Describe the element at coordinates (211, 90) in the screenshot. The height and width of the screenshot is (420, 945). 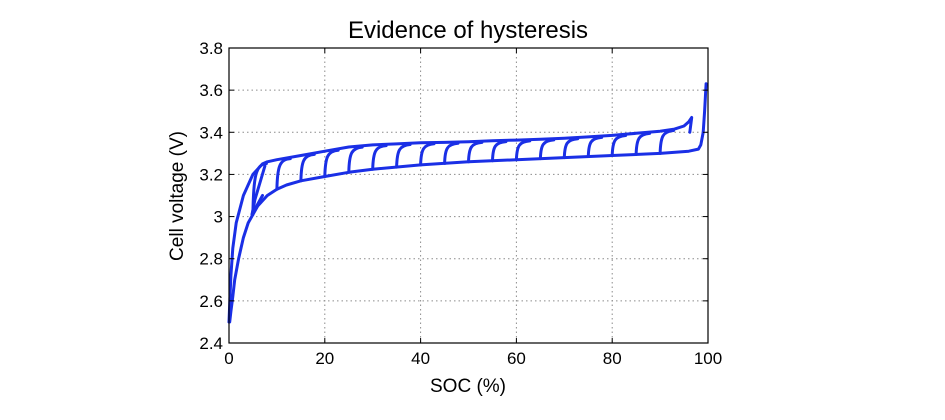
I see `y-tick-label: 3.6` at that location.